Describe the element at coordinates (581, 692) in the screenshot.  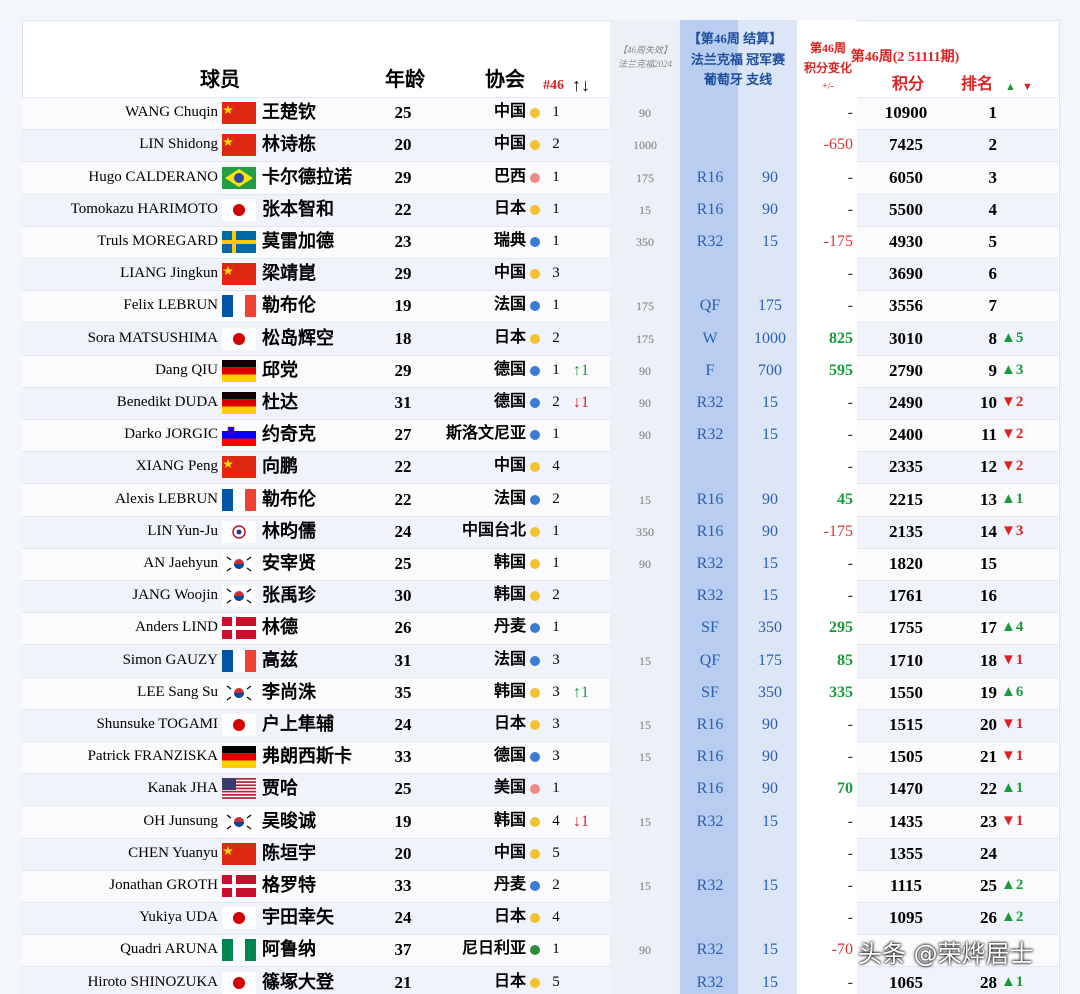
I see `association-move: ↑1` at that location.